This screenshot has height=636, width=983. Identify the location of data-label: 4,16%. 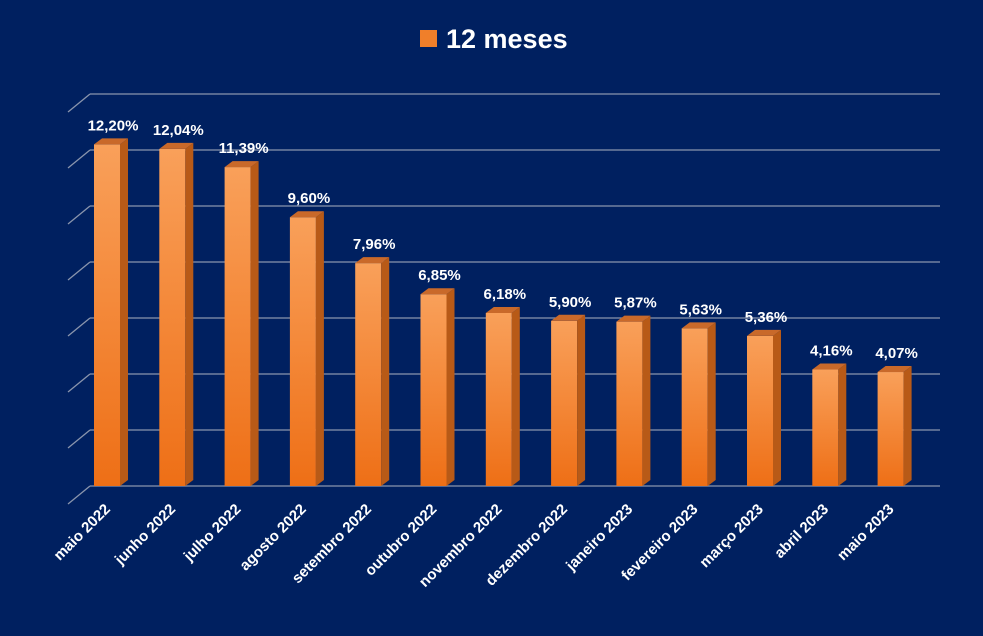
(831, 351).